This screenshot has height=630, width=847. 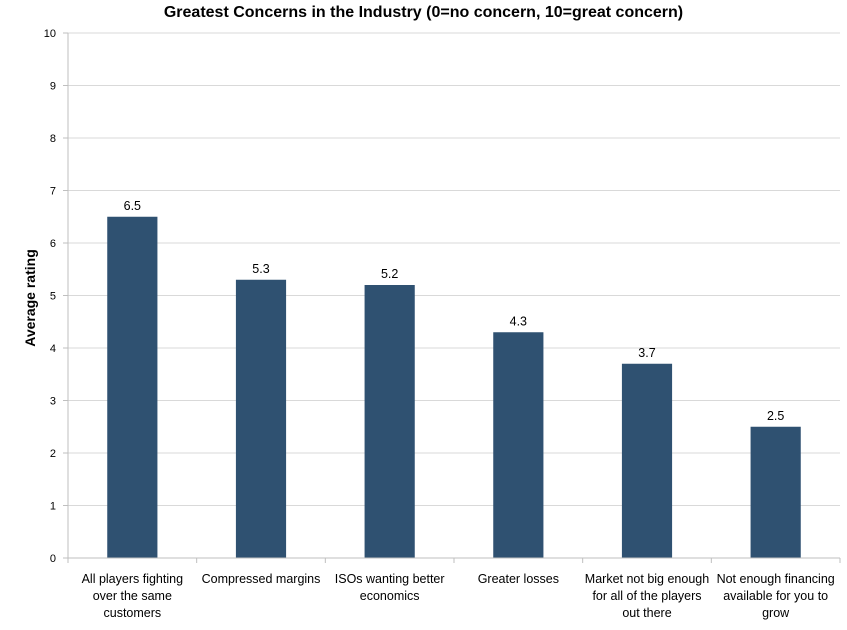 I want to click on y-tick-label: 6, so click(x=53, y=244).